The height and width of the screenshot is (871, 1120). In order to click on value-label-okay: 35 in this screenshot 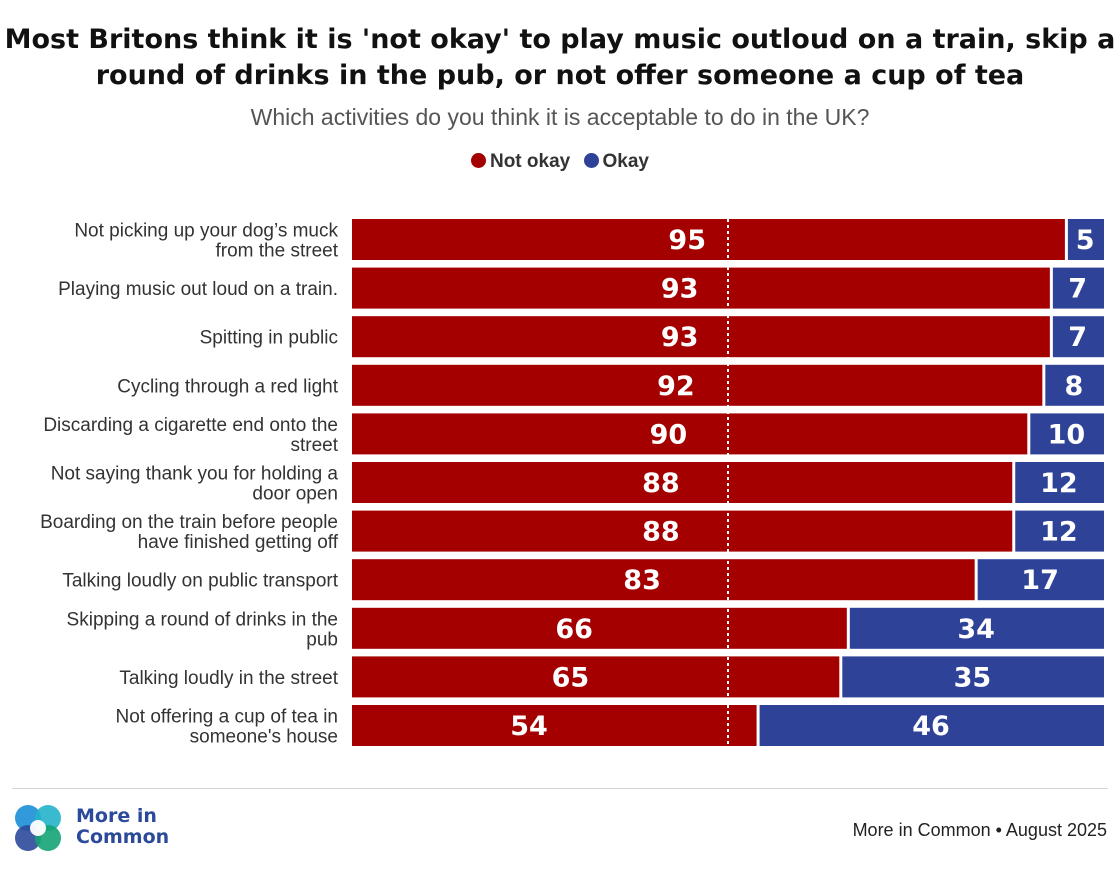, I will do `click(973, 677)`.